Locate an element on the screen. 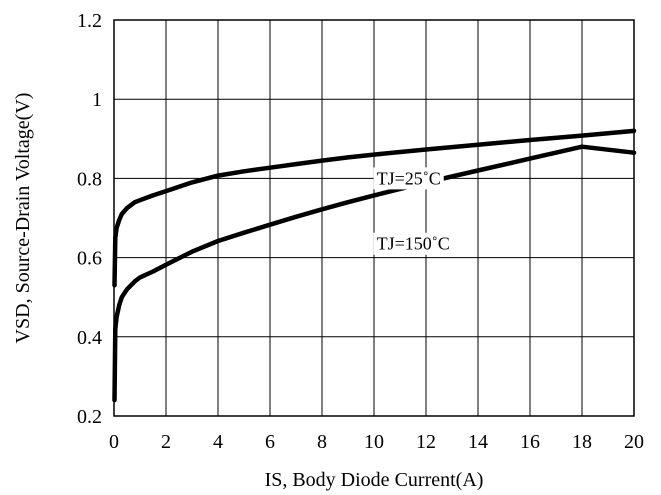 Image resolution: width=661 pixels, height=495 pixels. y-axis-title: VSD, Source-Drain Voltage(V) is located at coordinates (23, 218).